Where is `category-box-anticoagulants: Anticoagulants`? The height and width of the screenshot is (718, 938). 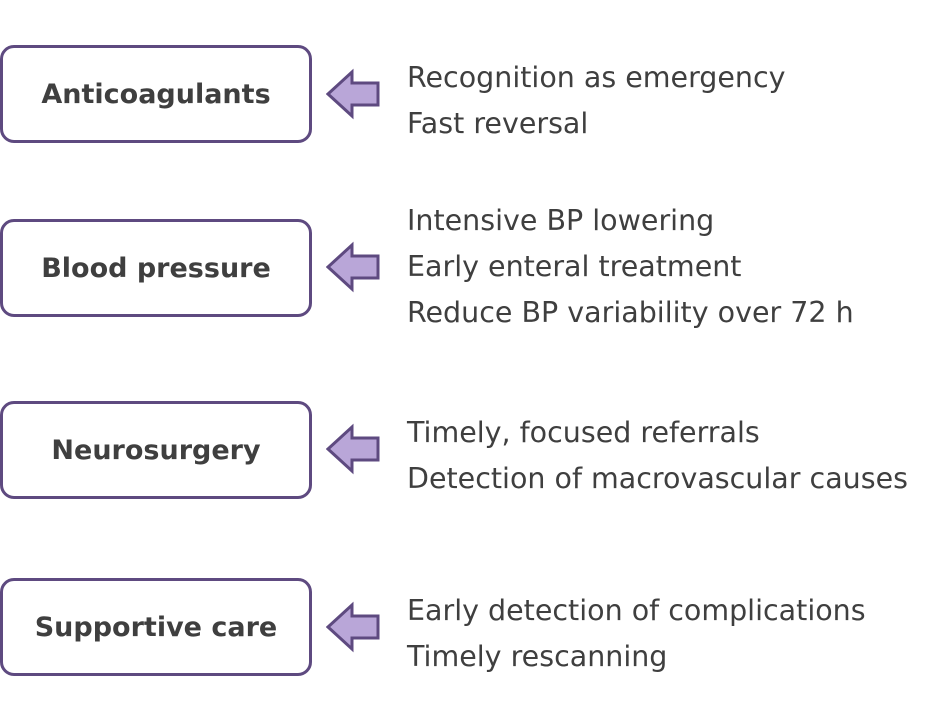
category-box-anticoagulants: Anticoagulants is located at coordinates (156, 94).